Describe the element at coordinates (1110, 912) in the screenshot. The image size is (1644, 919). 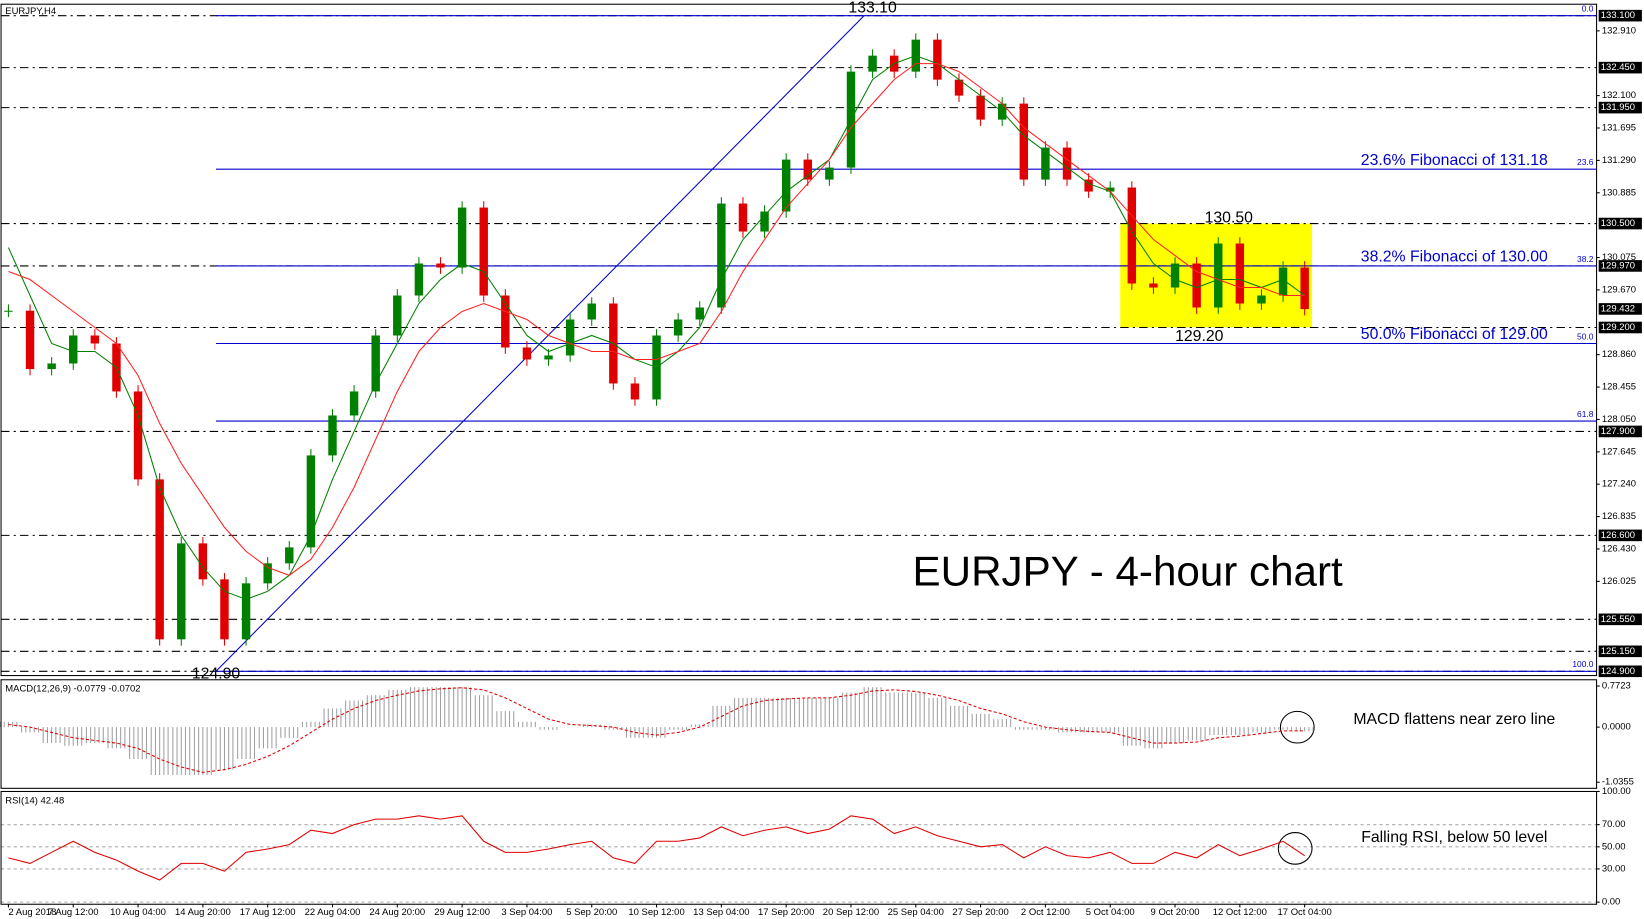
I see `x-tick-label: 5 Oct 04:00` at that location.